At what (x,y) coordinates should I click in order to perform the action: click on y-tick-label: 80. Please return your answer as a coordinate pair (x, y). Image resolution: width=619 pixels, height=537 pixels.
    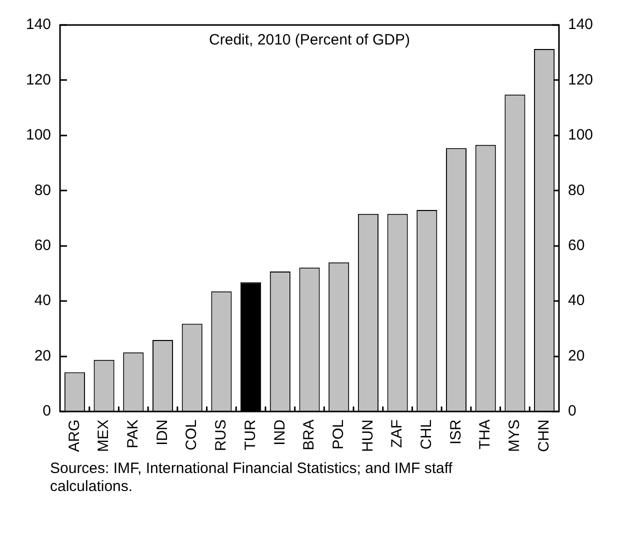
    Looking at the image, I should click on (43, 190).